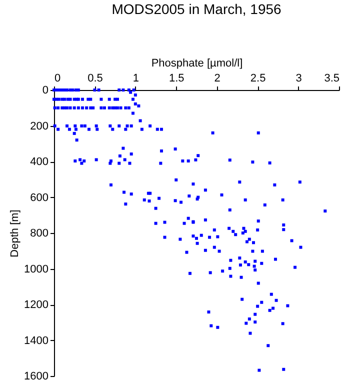 The height and width of the screenshot is (384, 350). What do you see at coordinates (197, 9) in the screenshot?
I see `chart-title: MODS2005 in March, 1956` at bounding box center [197, 9].